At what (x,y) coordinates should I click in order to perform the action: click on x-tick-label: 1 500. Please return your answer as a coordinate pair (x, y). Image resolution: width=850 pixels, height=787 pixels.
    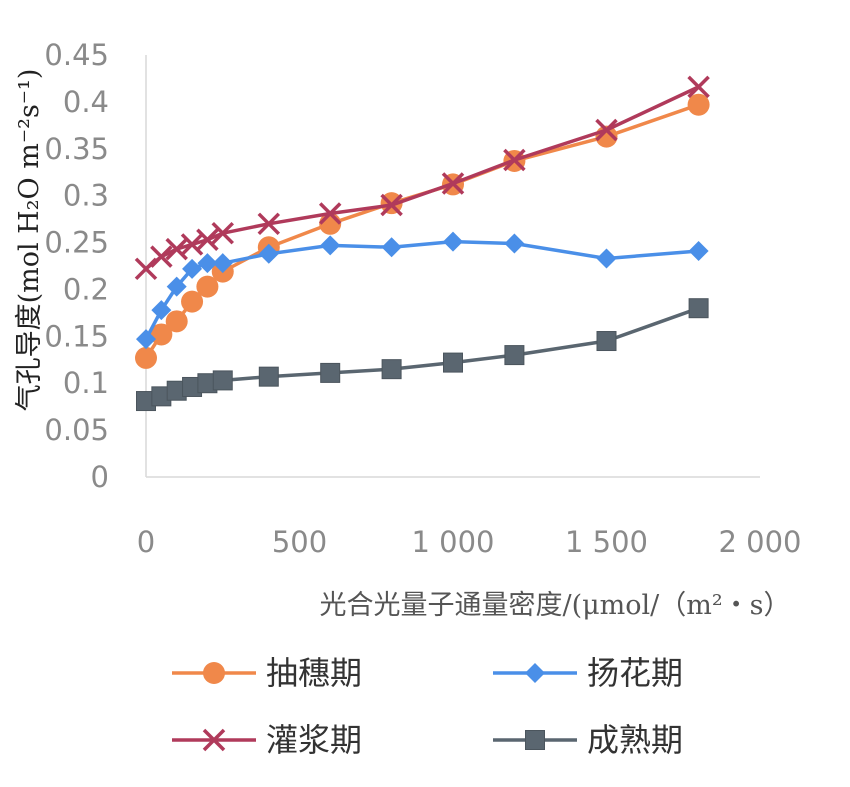
    Looking at the image, I should click on (606, 542).